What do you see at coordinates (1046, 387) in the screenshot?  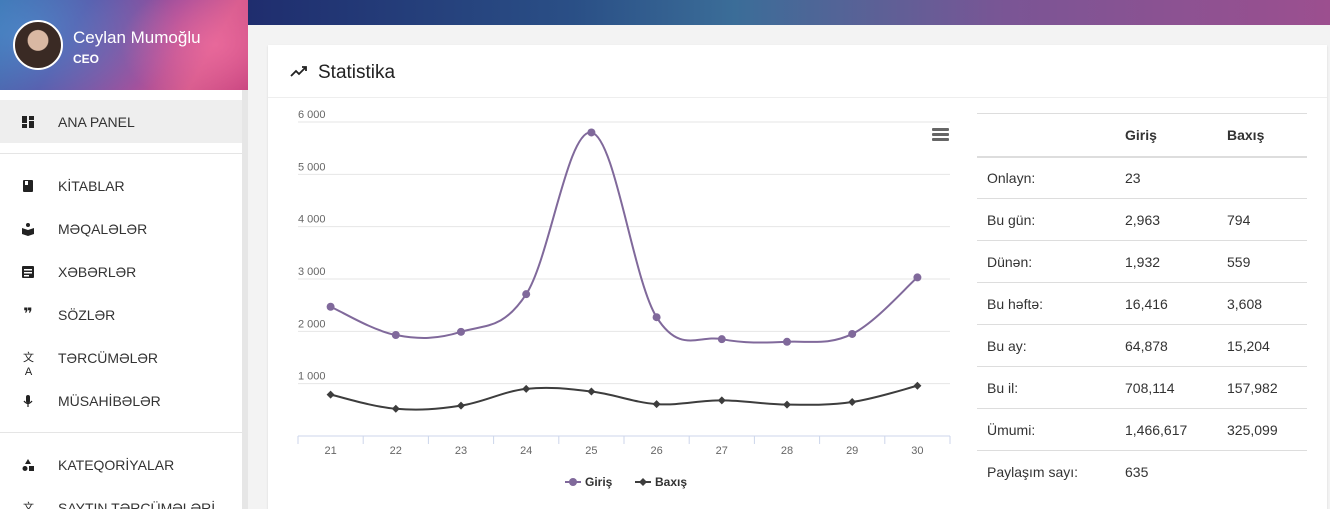 I see `table-cell: Bu il:` at bounding box center [1046, 387].